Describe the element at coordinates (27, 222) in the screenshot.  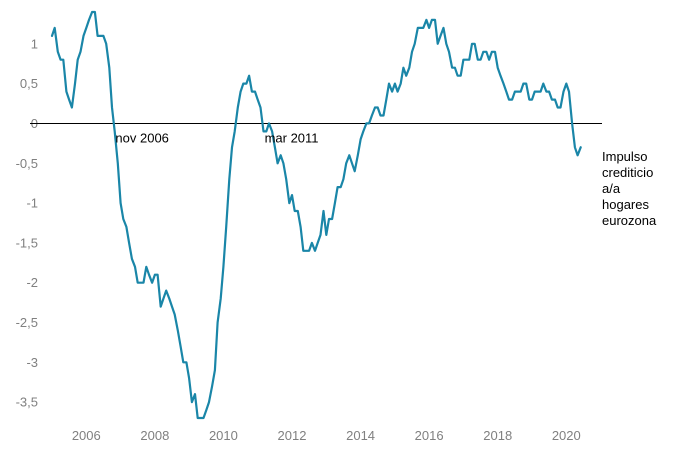
I see `y-axis-ticks: 10,50-0,5-1-1,5-2-2,5-3-3,5` at that location.